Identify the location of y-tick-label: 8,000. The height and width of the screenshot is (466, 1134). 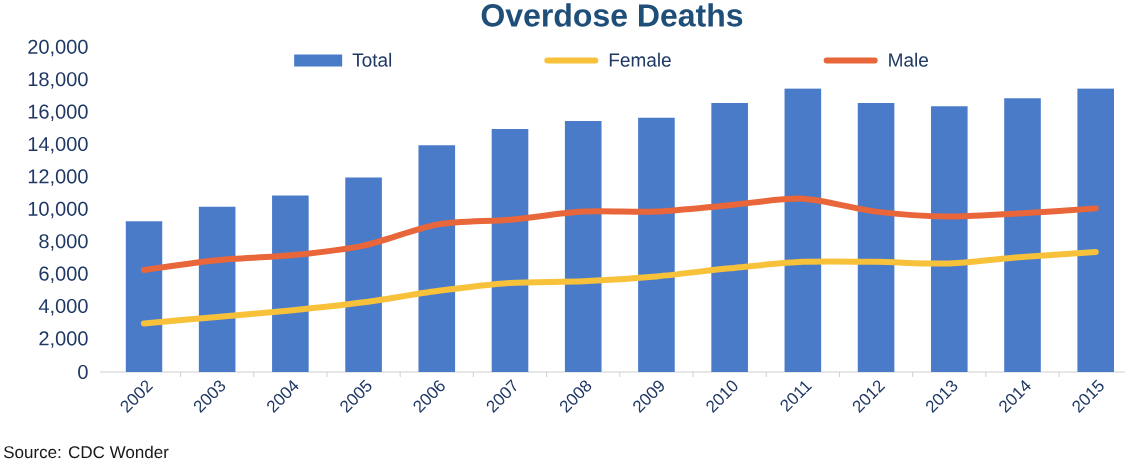
(63, 242).